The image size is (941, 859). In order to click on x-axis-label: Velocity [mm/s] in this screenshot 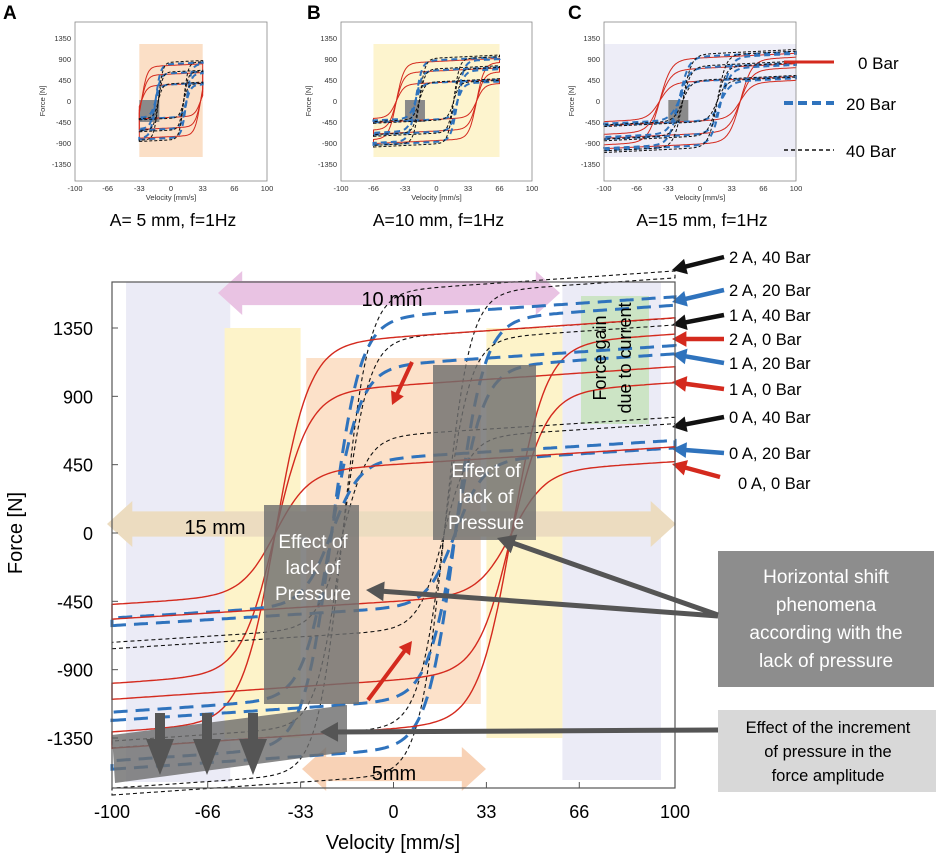, I will do `click(393, 843)`.